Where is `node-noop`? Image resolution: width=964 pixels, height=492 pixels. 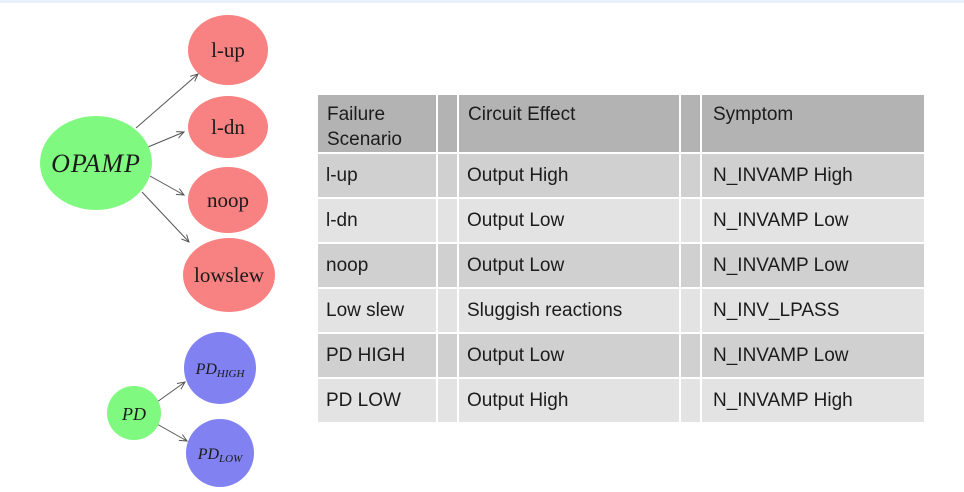 node-noop is located at coordinates (228, 200).